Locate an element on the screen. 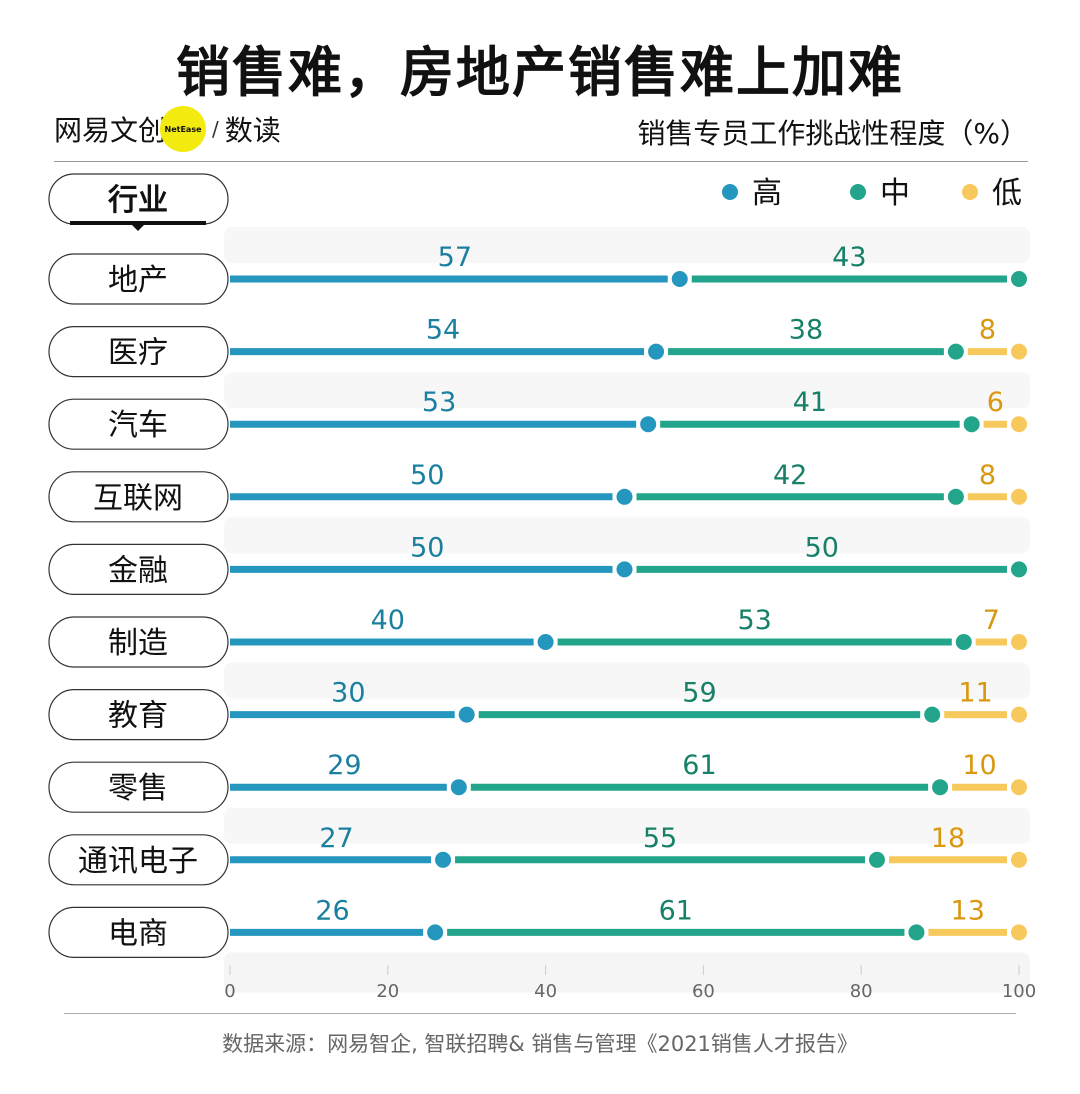 The height and width of the screenshot is (1094, 1080). brand-slash: / is located at coordinates (215, 129).